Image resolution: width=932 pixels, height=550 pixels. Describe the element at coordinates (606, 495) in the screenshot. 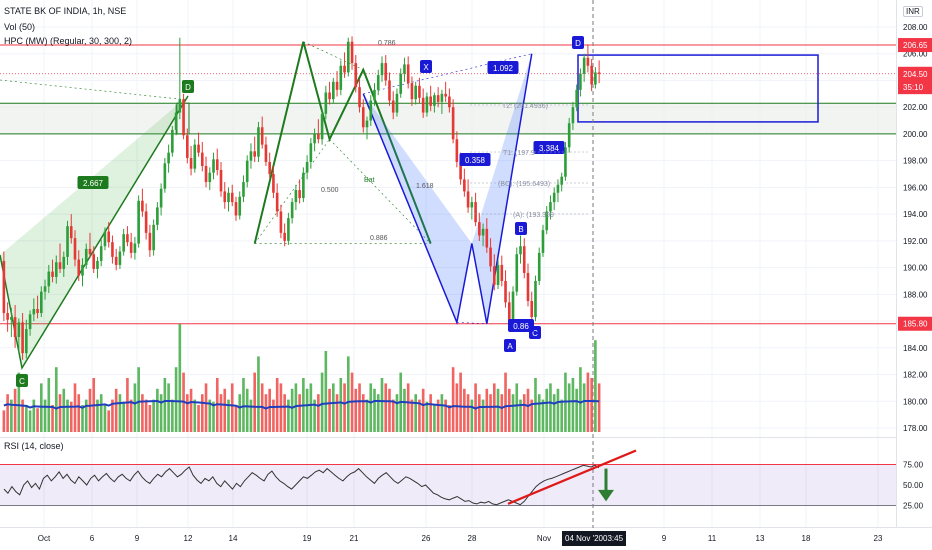

I see `rsi-down-arrow-head` at that location.